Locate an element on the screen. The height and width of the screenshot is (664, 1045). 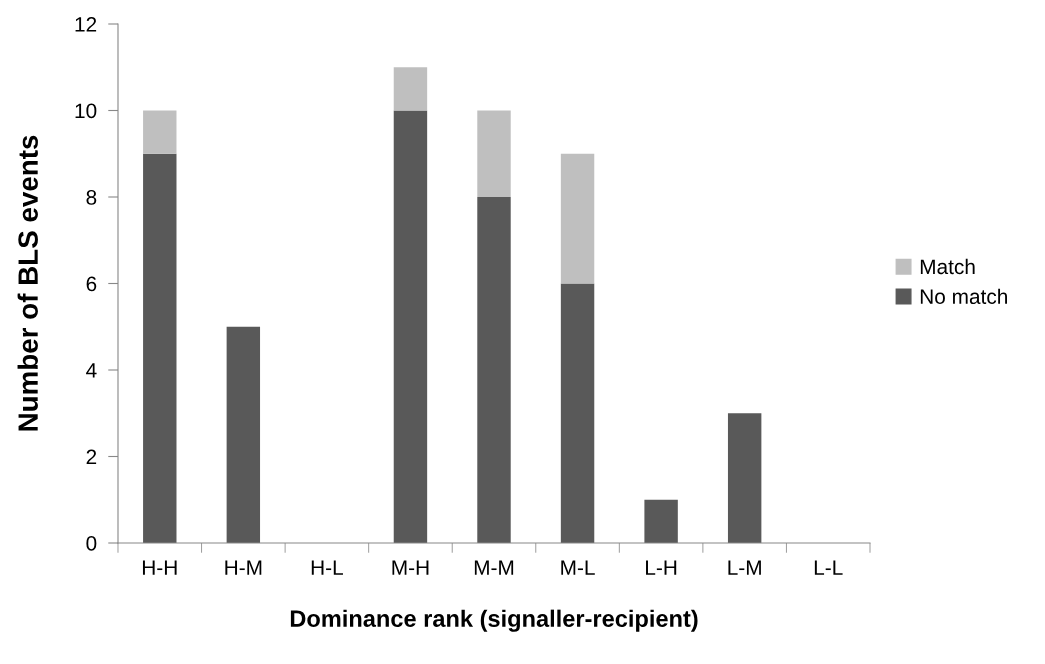
y-tick-label: 0 is located at coordinates (91, 543).